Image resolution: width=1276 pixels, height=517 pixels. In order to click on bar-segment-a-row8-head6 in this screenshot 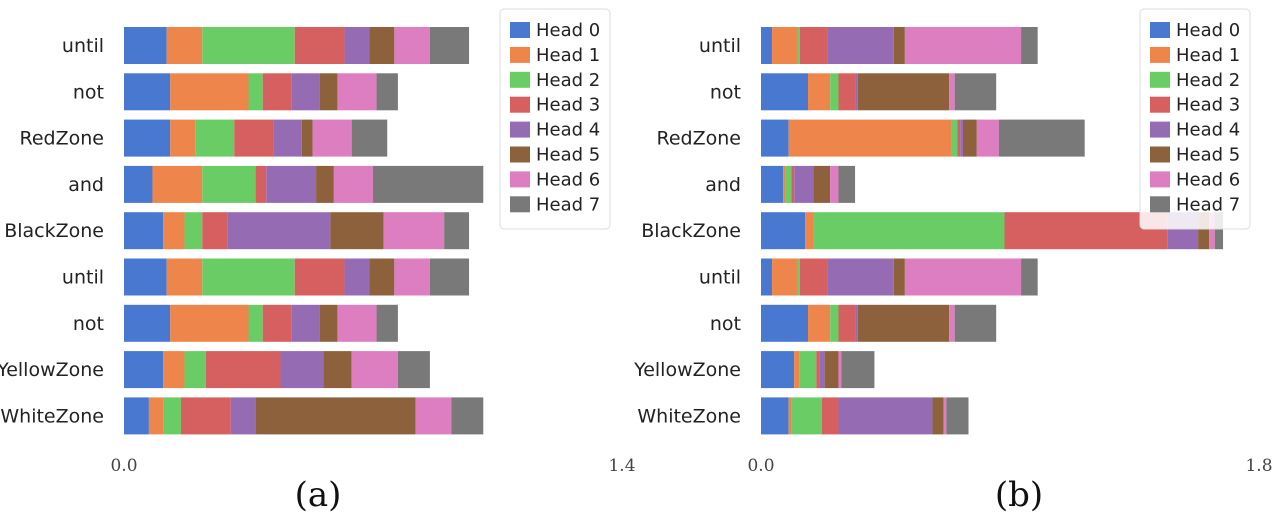, I will do `click(433, 416)`.